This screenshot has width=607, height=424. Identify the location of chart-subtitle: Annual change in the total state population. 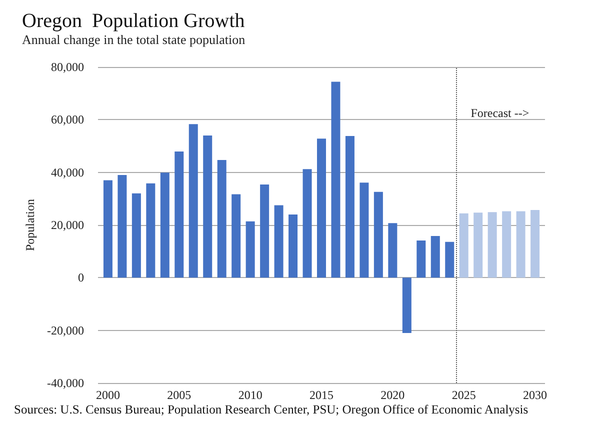
(134, 39).